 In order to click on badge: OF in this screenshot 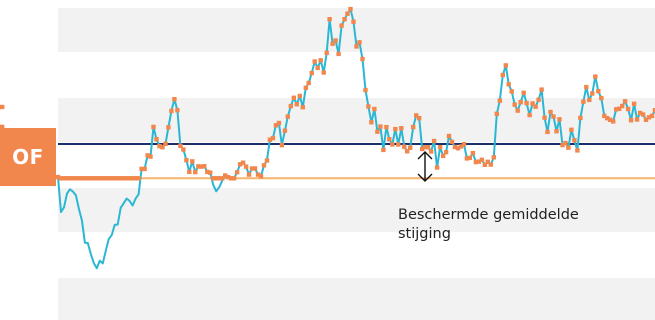, I will do `click(28, 157)`.